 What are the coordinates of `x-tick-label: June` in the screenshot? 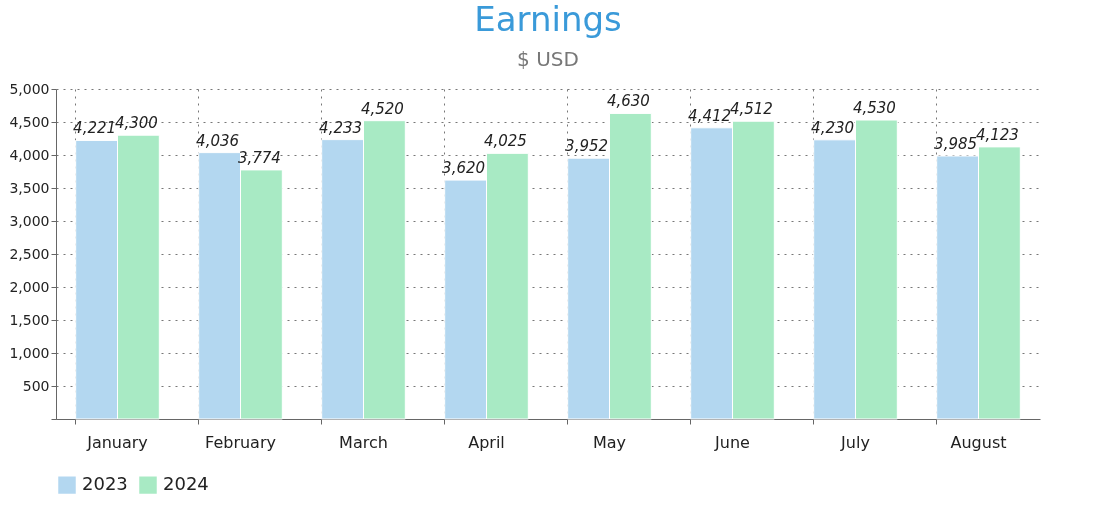 It's located at (732, 442).